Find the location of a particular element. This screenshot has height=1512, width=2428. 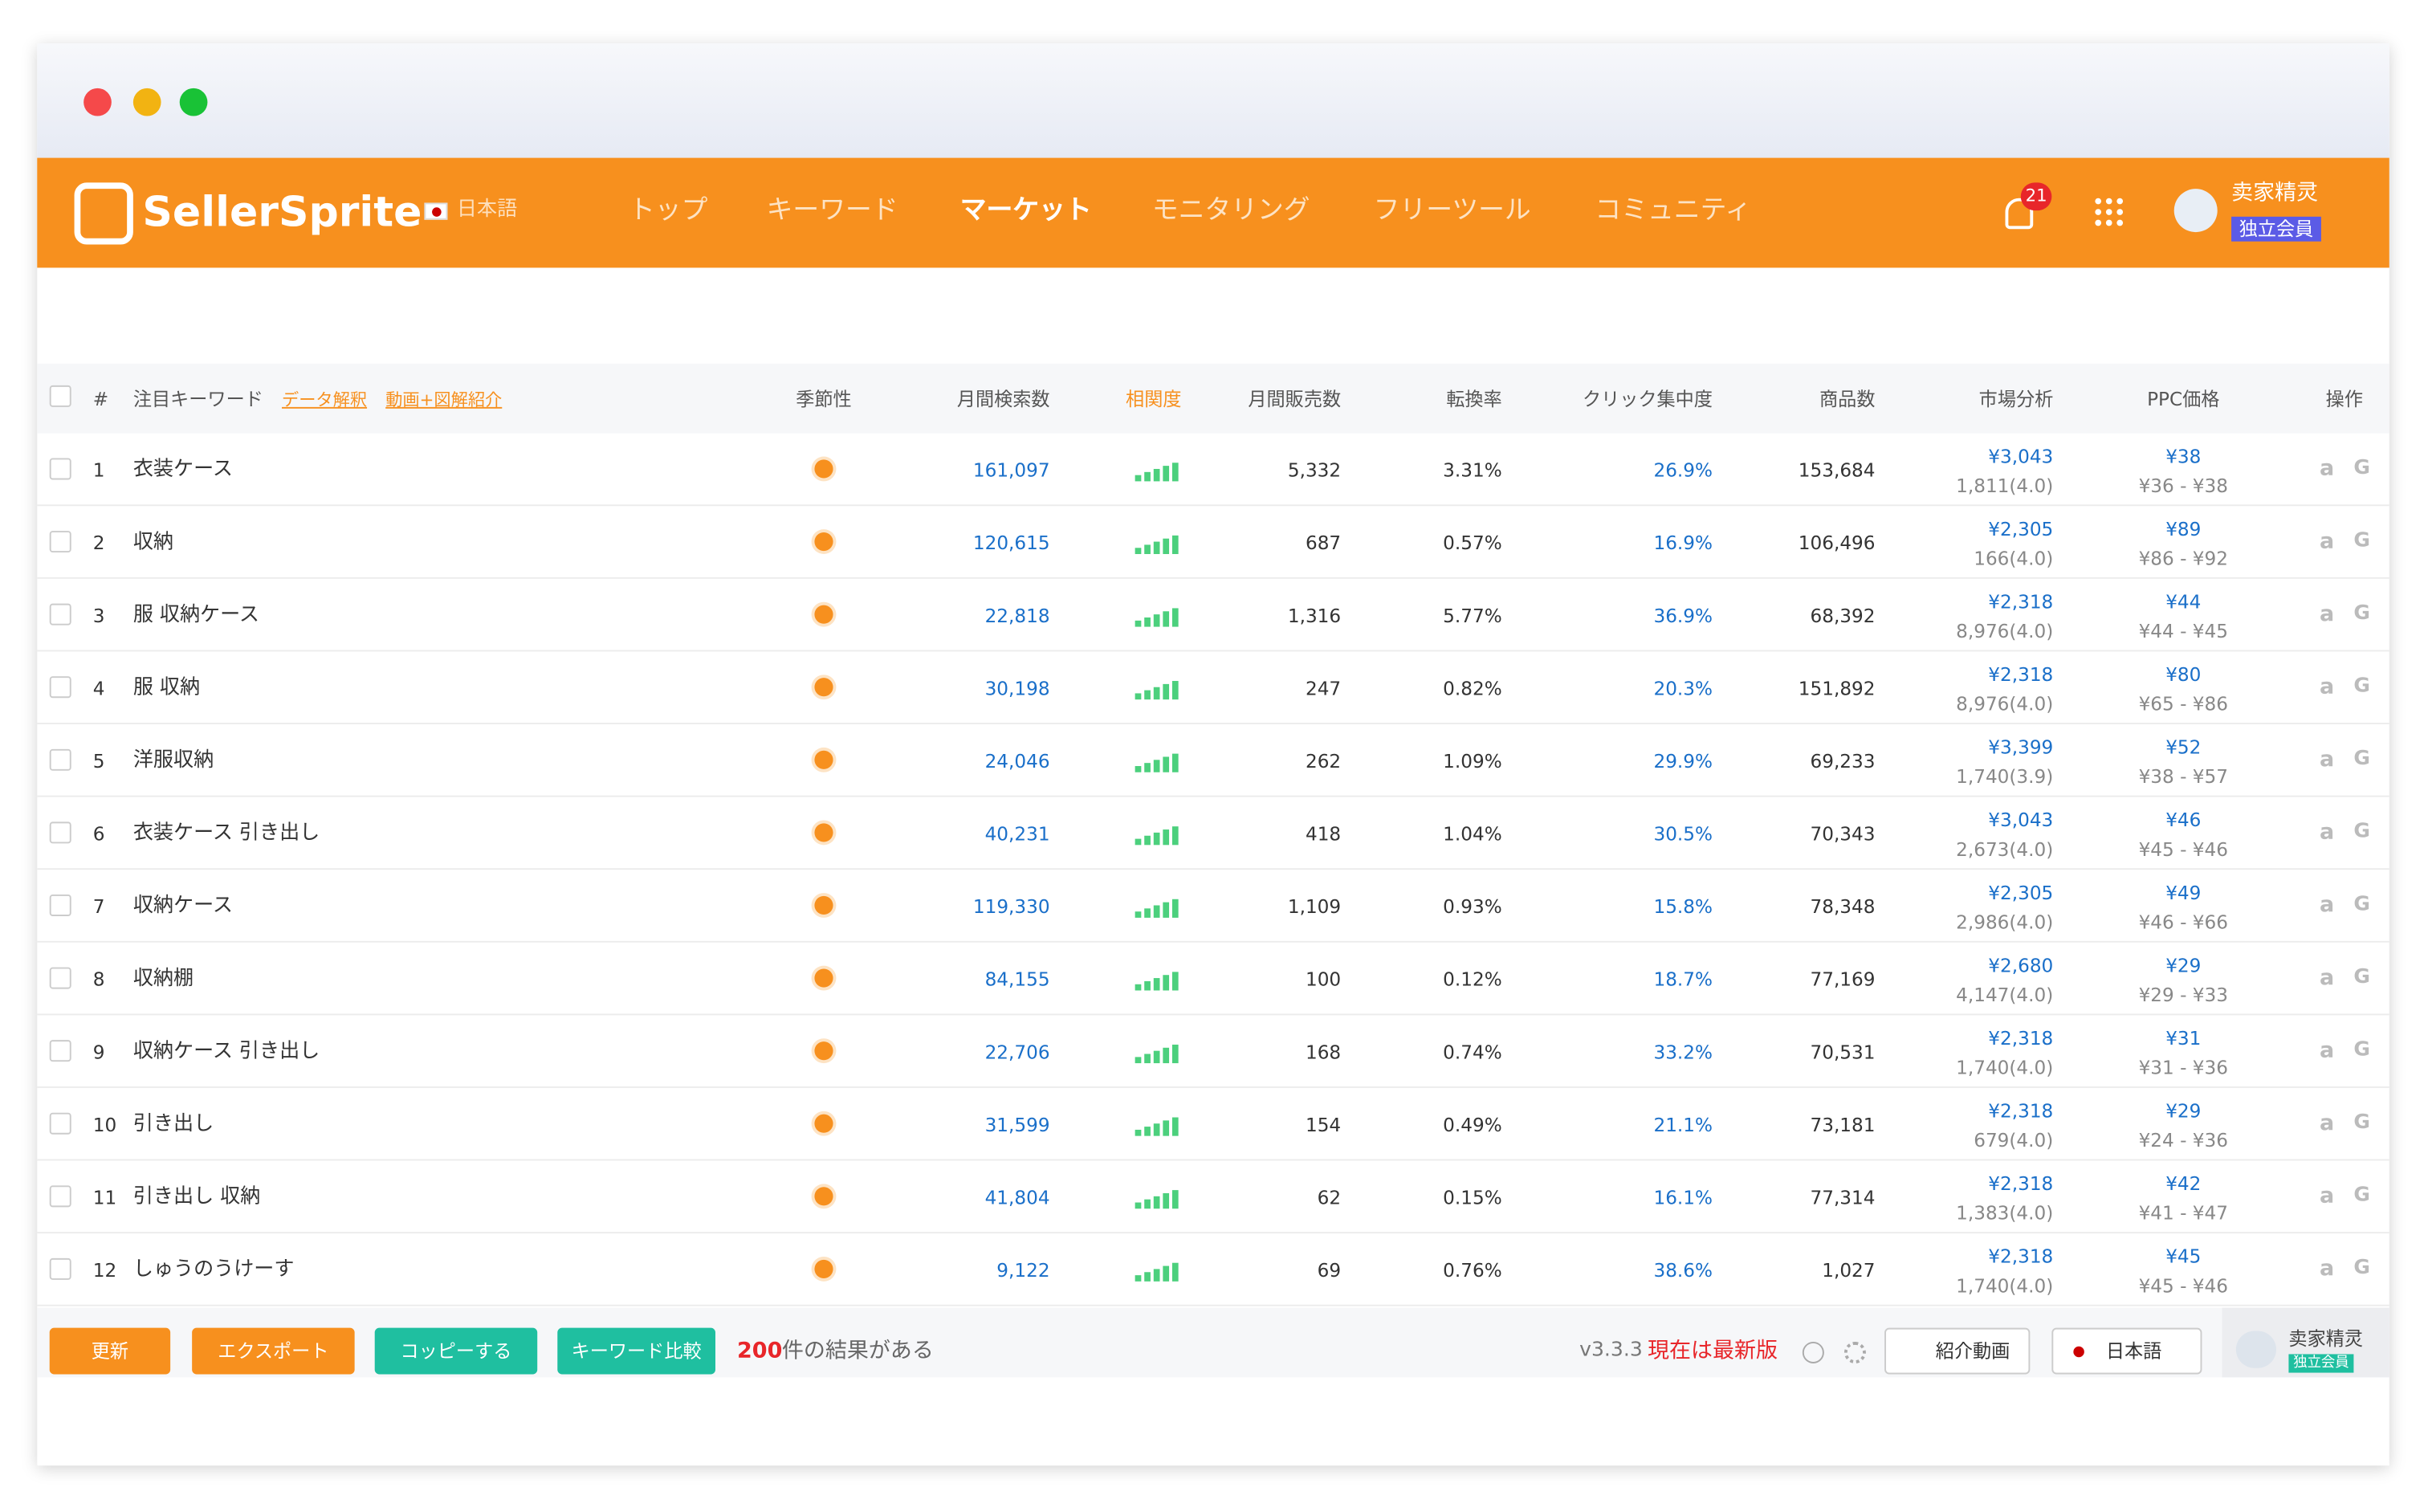

search-volume: 9,122 is located at coordinates (1023, 1271).